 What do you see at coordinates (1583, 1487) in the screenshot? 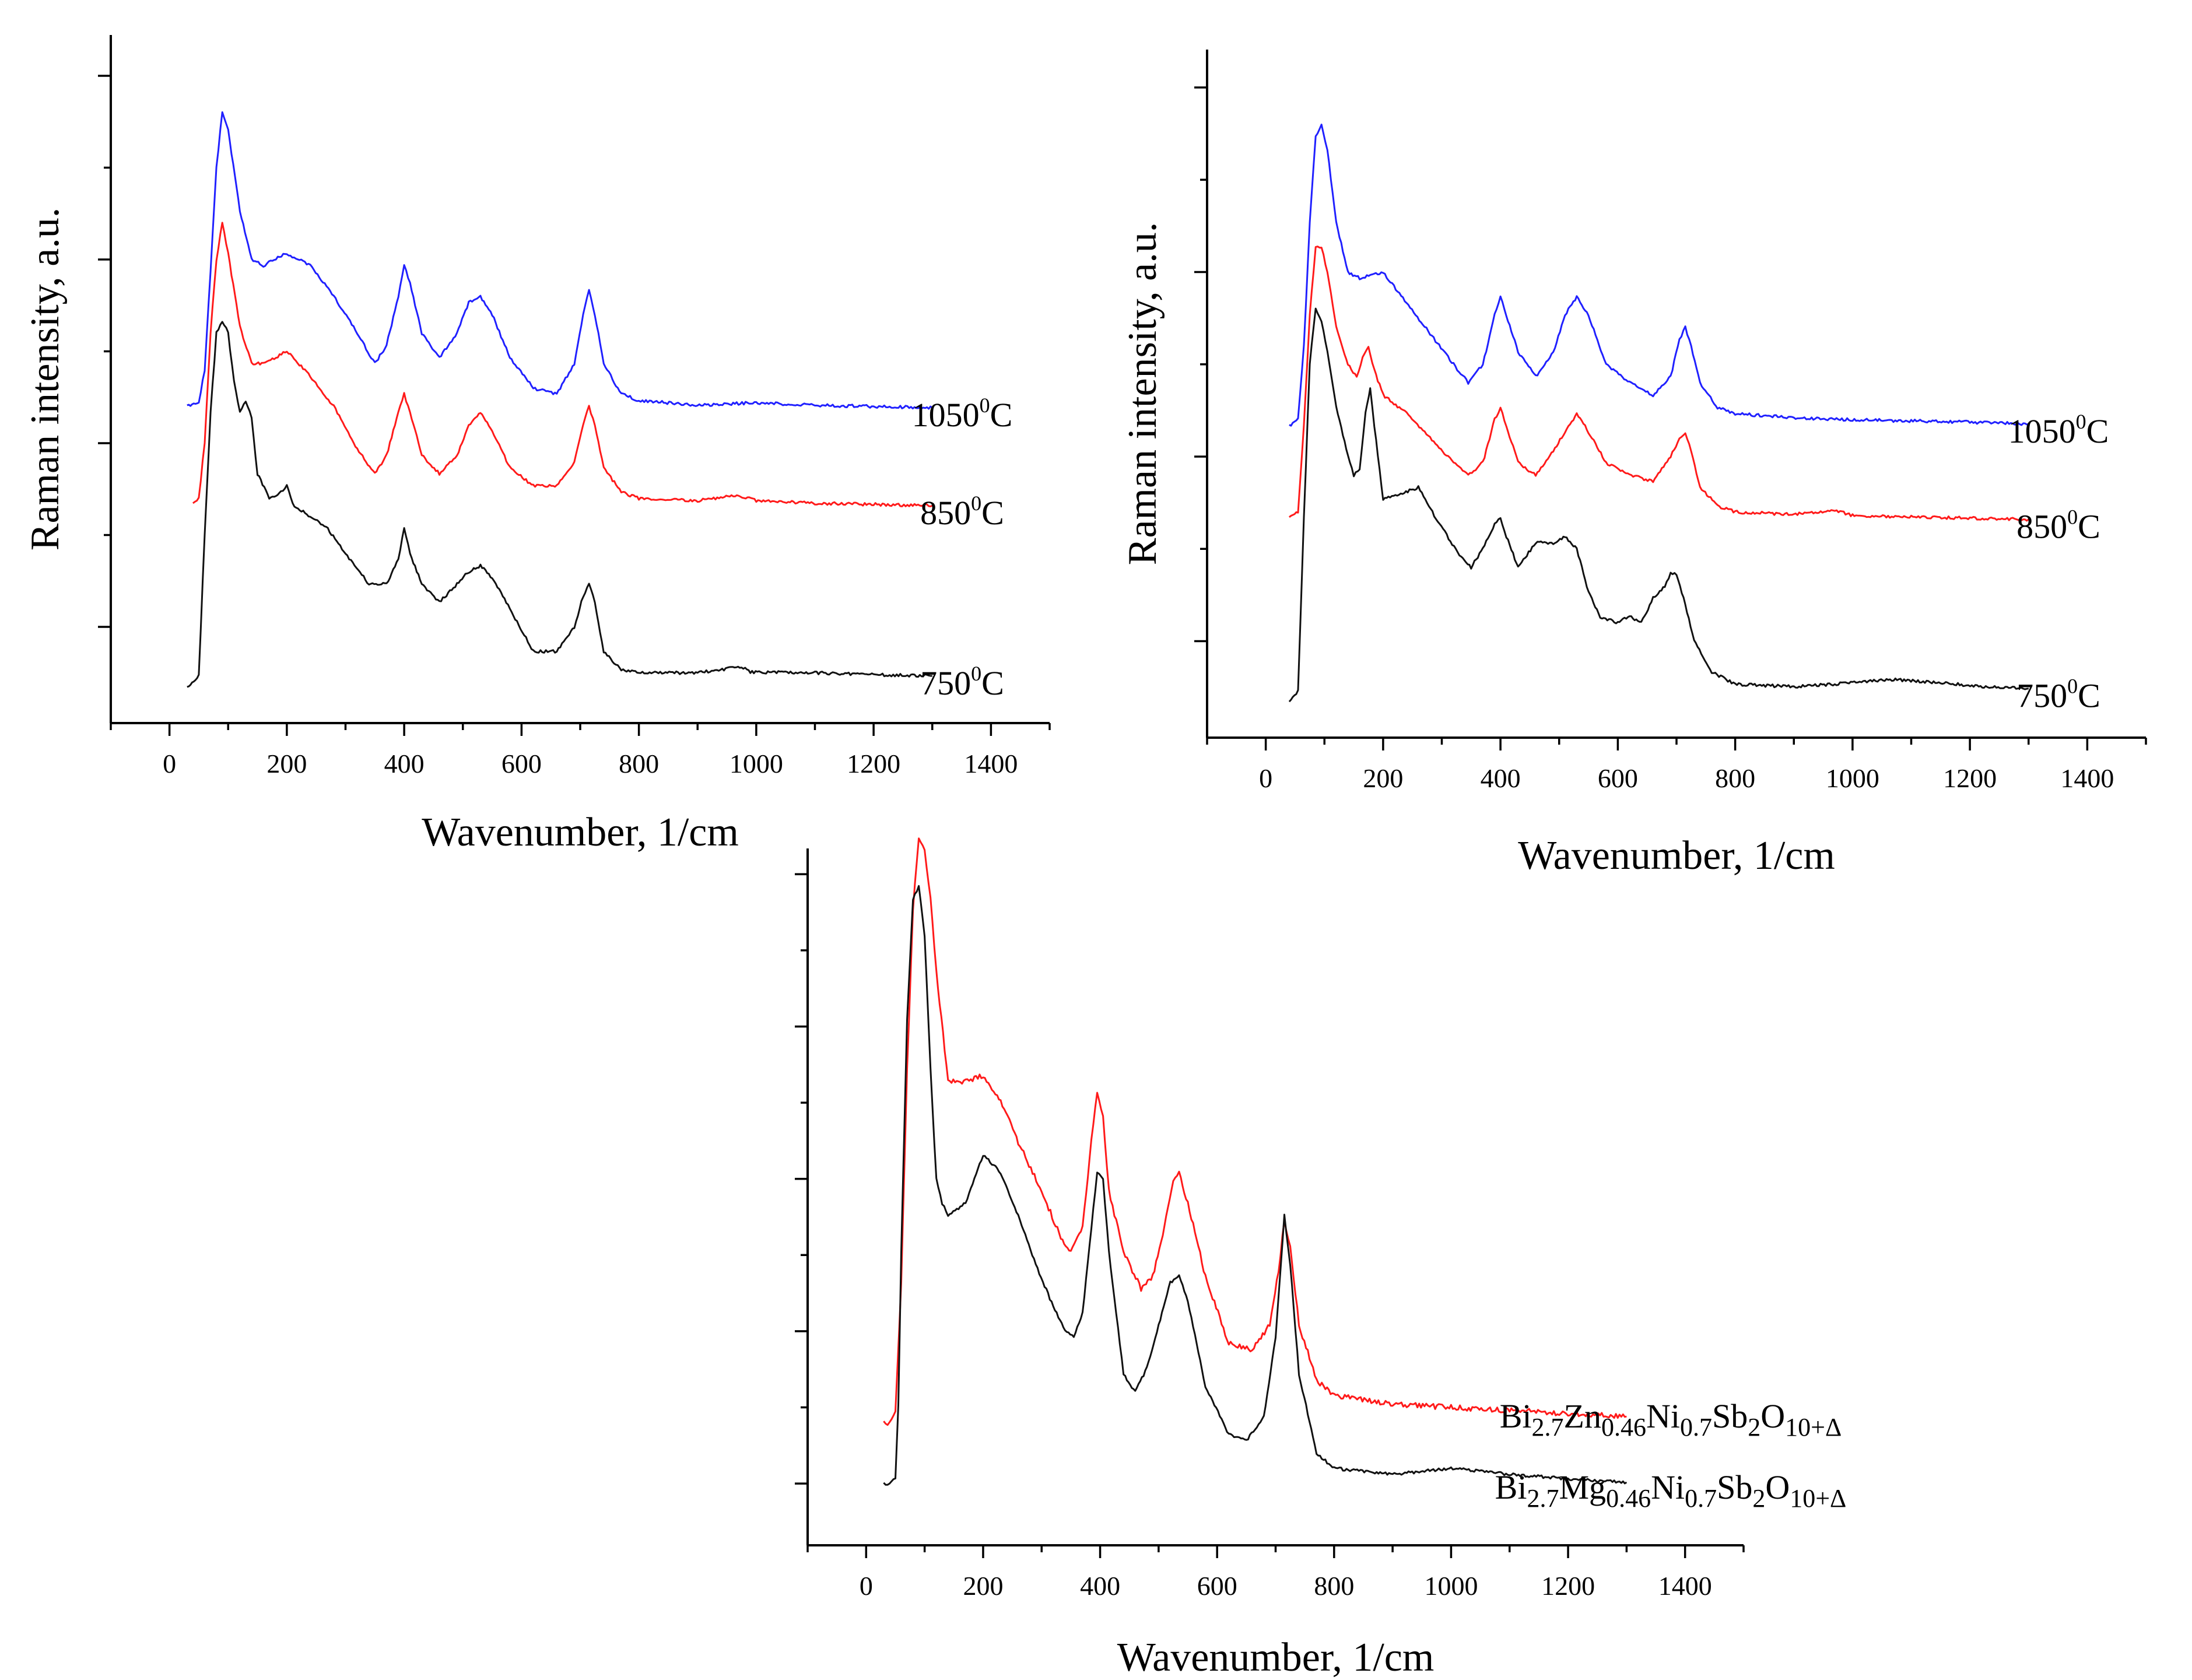
I see `formula-element: Mg` at bounding box center [1583, 1487].